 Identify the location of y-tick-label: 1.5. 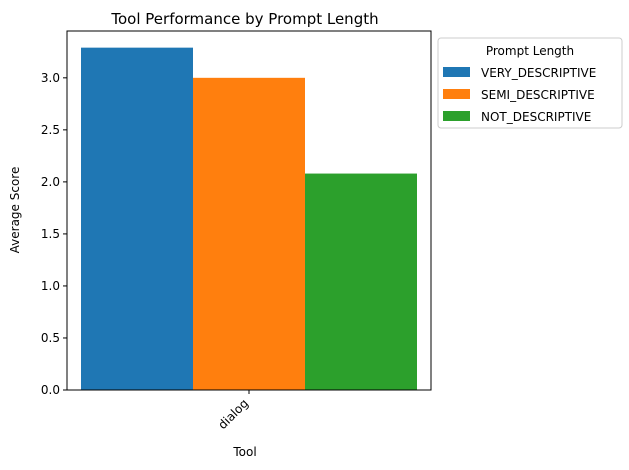
(50, 234).